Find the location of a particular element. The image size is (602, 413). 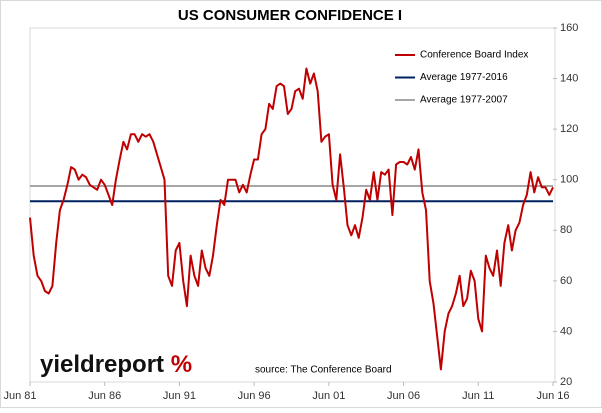

y-tick-label: 60 is located at coordinates (566, 281).